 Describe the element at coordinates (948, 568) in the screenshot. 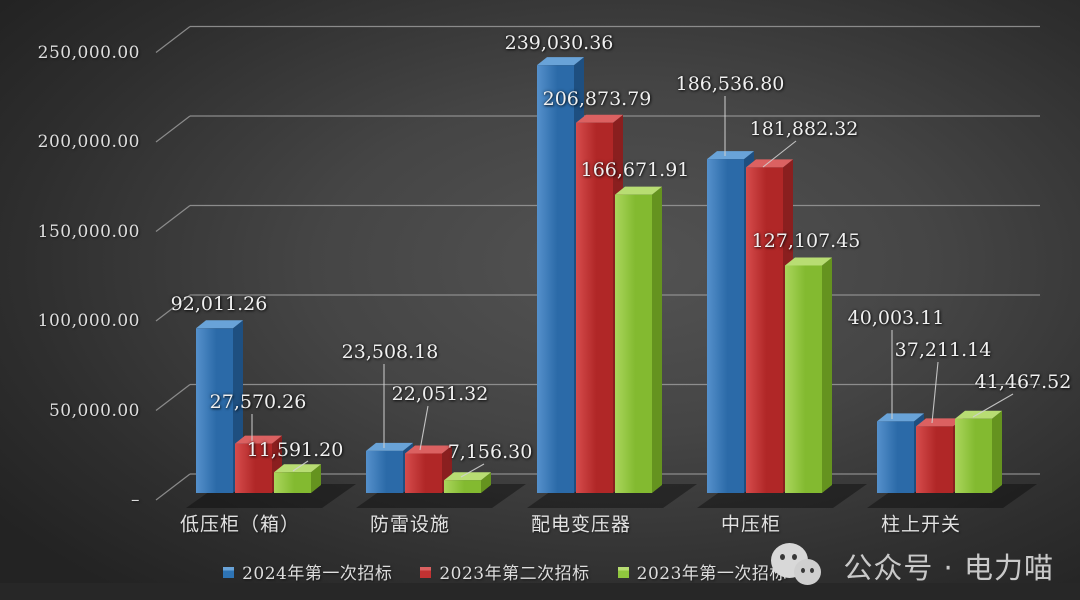

I see `watermark-text: 公众号 · 电力喵` at that location.